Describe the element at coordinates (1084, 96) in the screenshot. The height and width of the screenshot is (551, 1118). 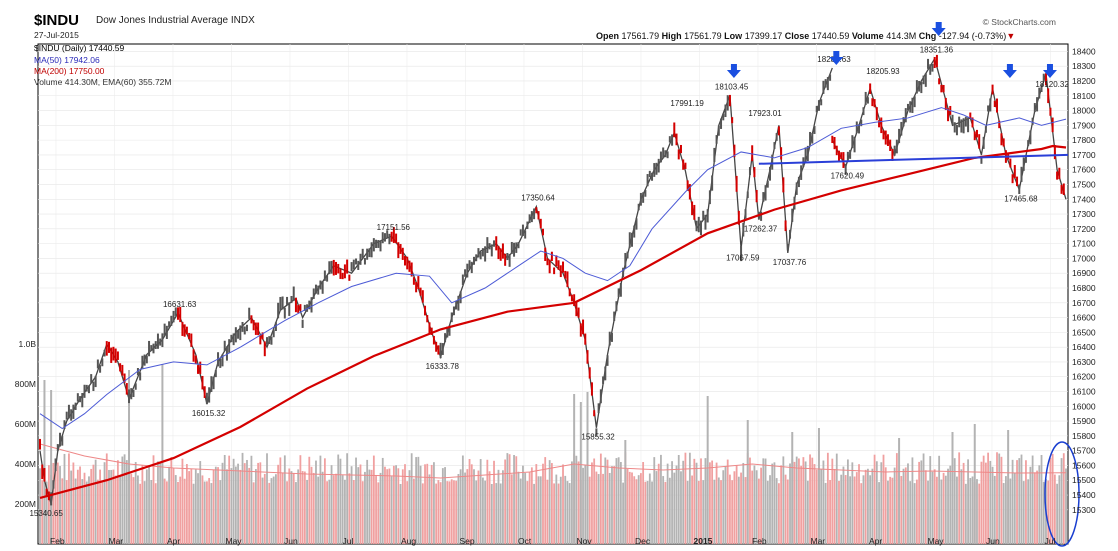
I see `price-tick-label: 18100` at that location.